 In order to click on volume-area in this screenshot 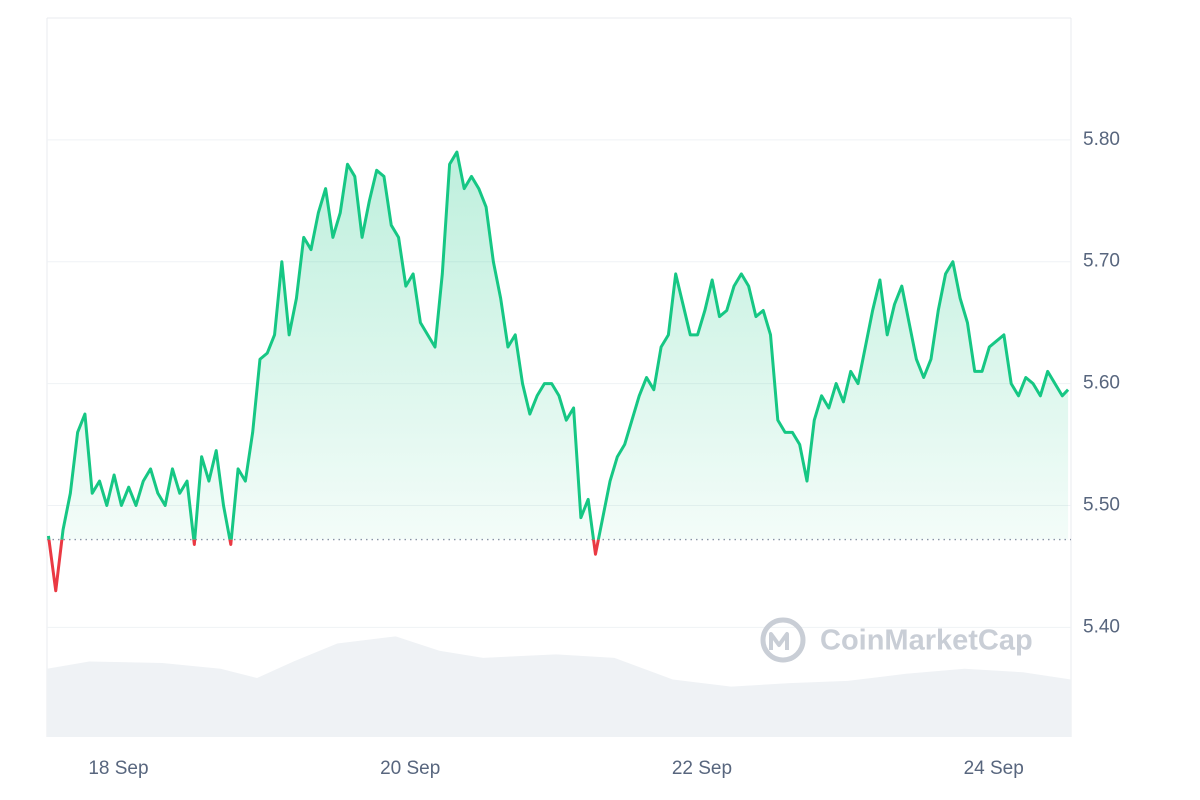, I will do `click(559, 686)`.